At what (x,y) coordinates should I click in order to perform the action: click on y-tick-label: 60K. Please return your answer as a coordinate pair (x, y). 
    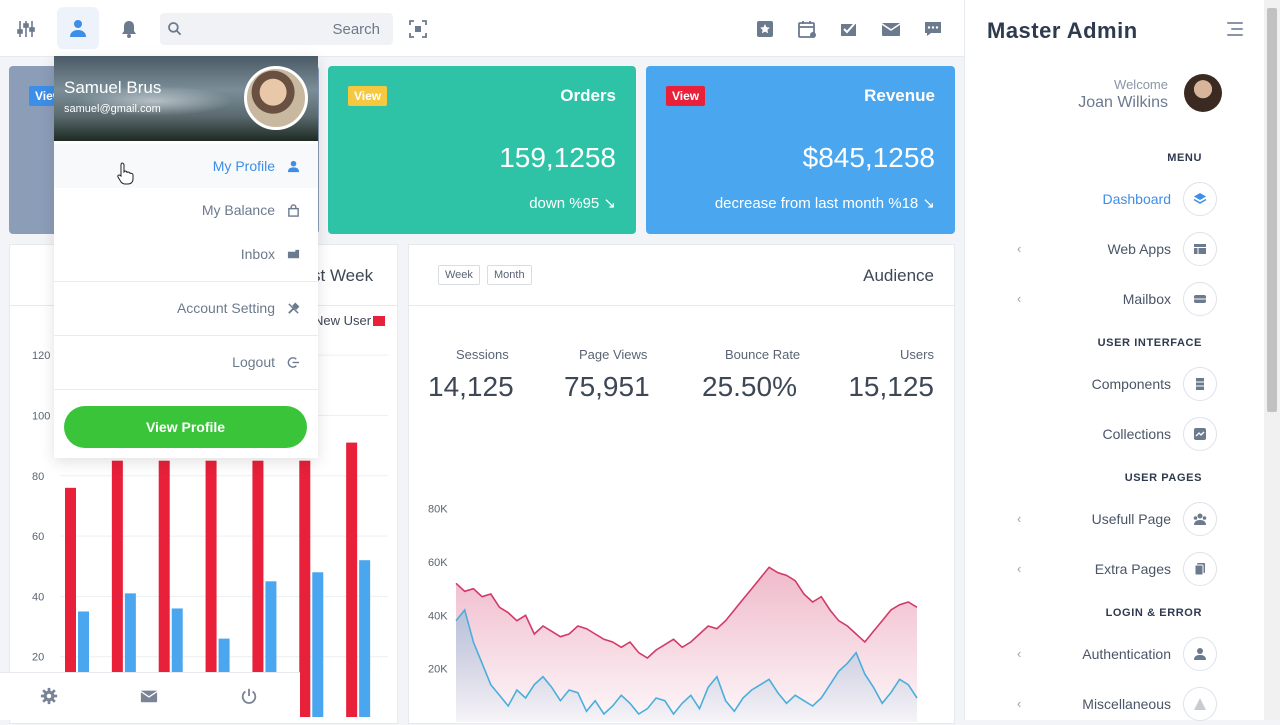
    Looking at the image, I should click on (438, 563).